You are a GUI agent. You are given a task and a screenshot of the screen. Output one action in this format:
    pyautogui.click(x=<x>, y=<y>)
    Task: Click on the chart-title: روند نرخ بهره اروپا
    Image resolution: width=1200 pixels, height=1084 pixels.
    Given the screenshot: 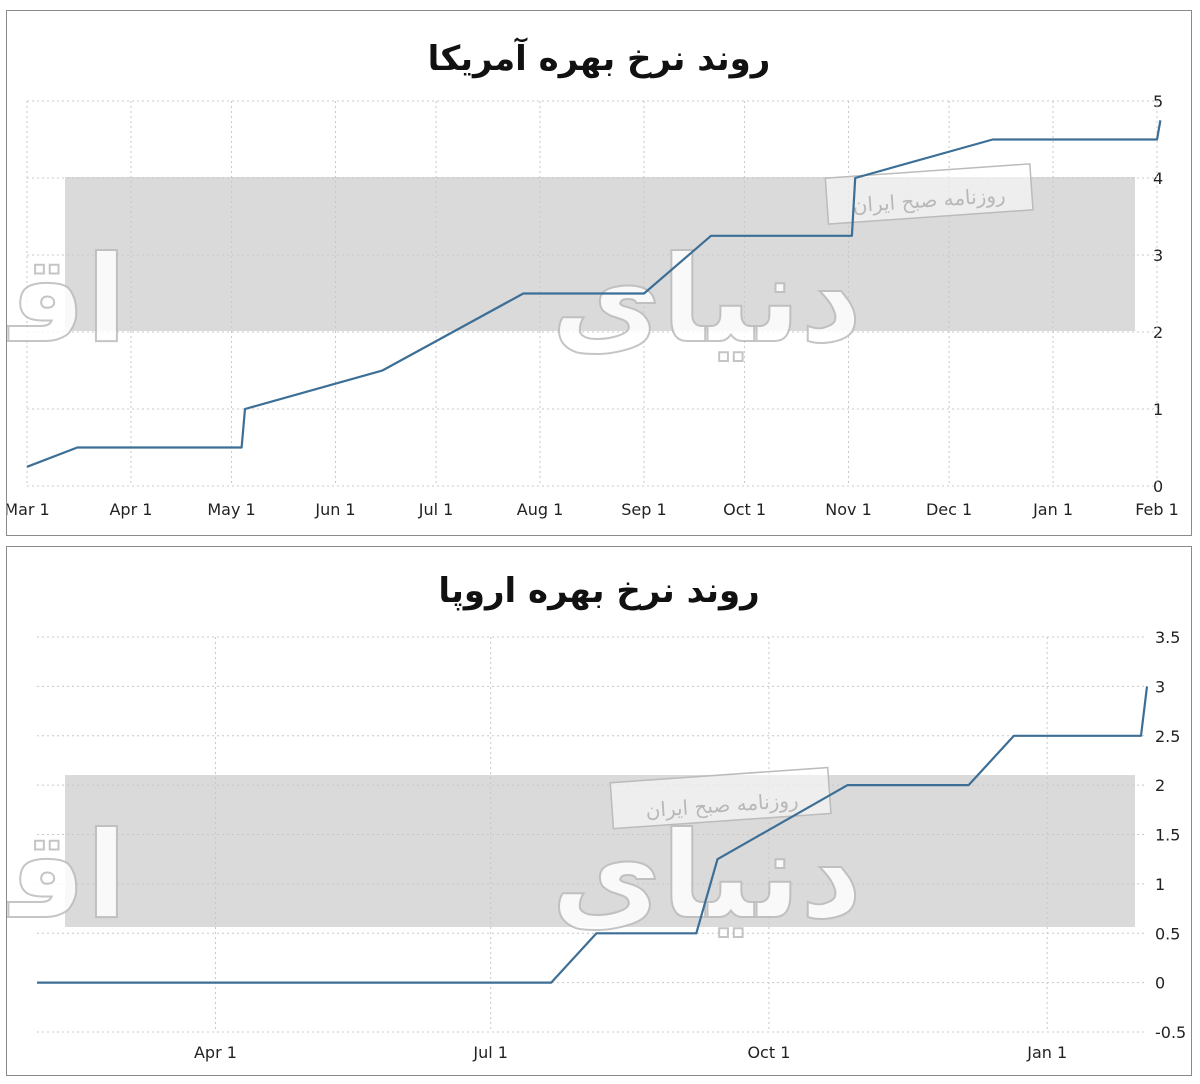 What is the action you would take?
    pyautogui.click(x=599, y=591)
    